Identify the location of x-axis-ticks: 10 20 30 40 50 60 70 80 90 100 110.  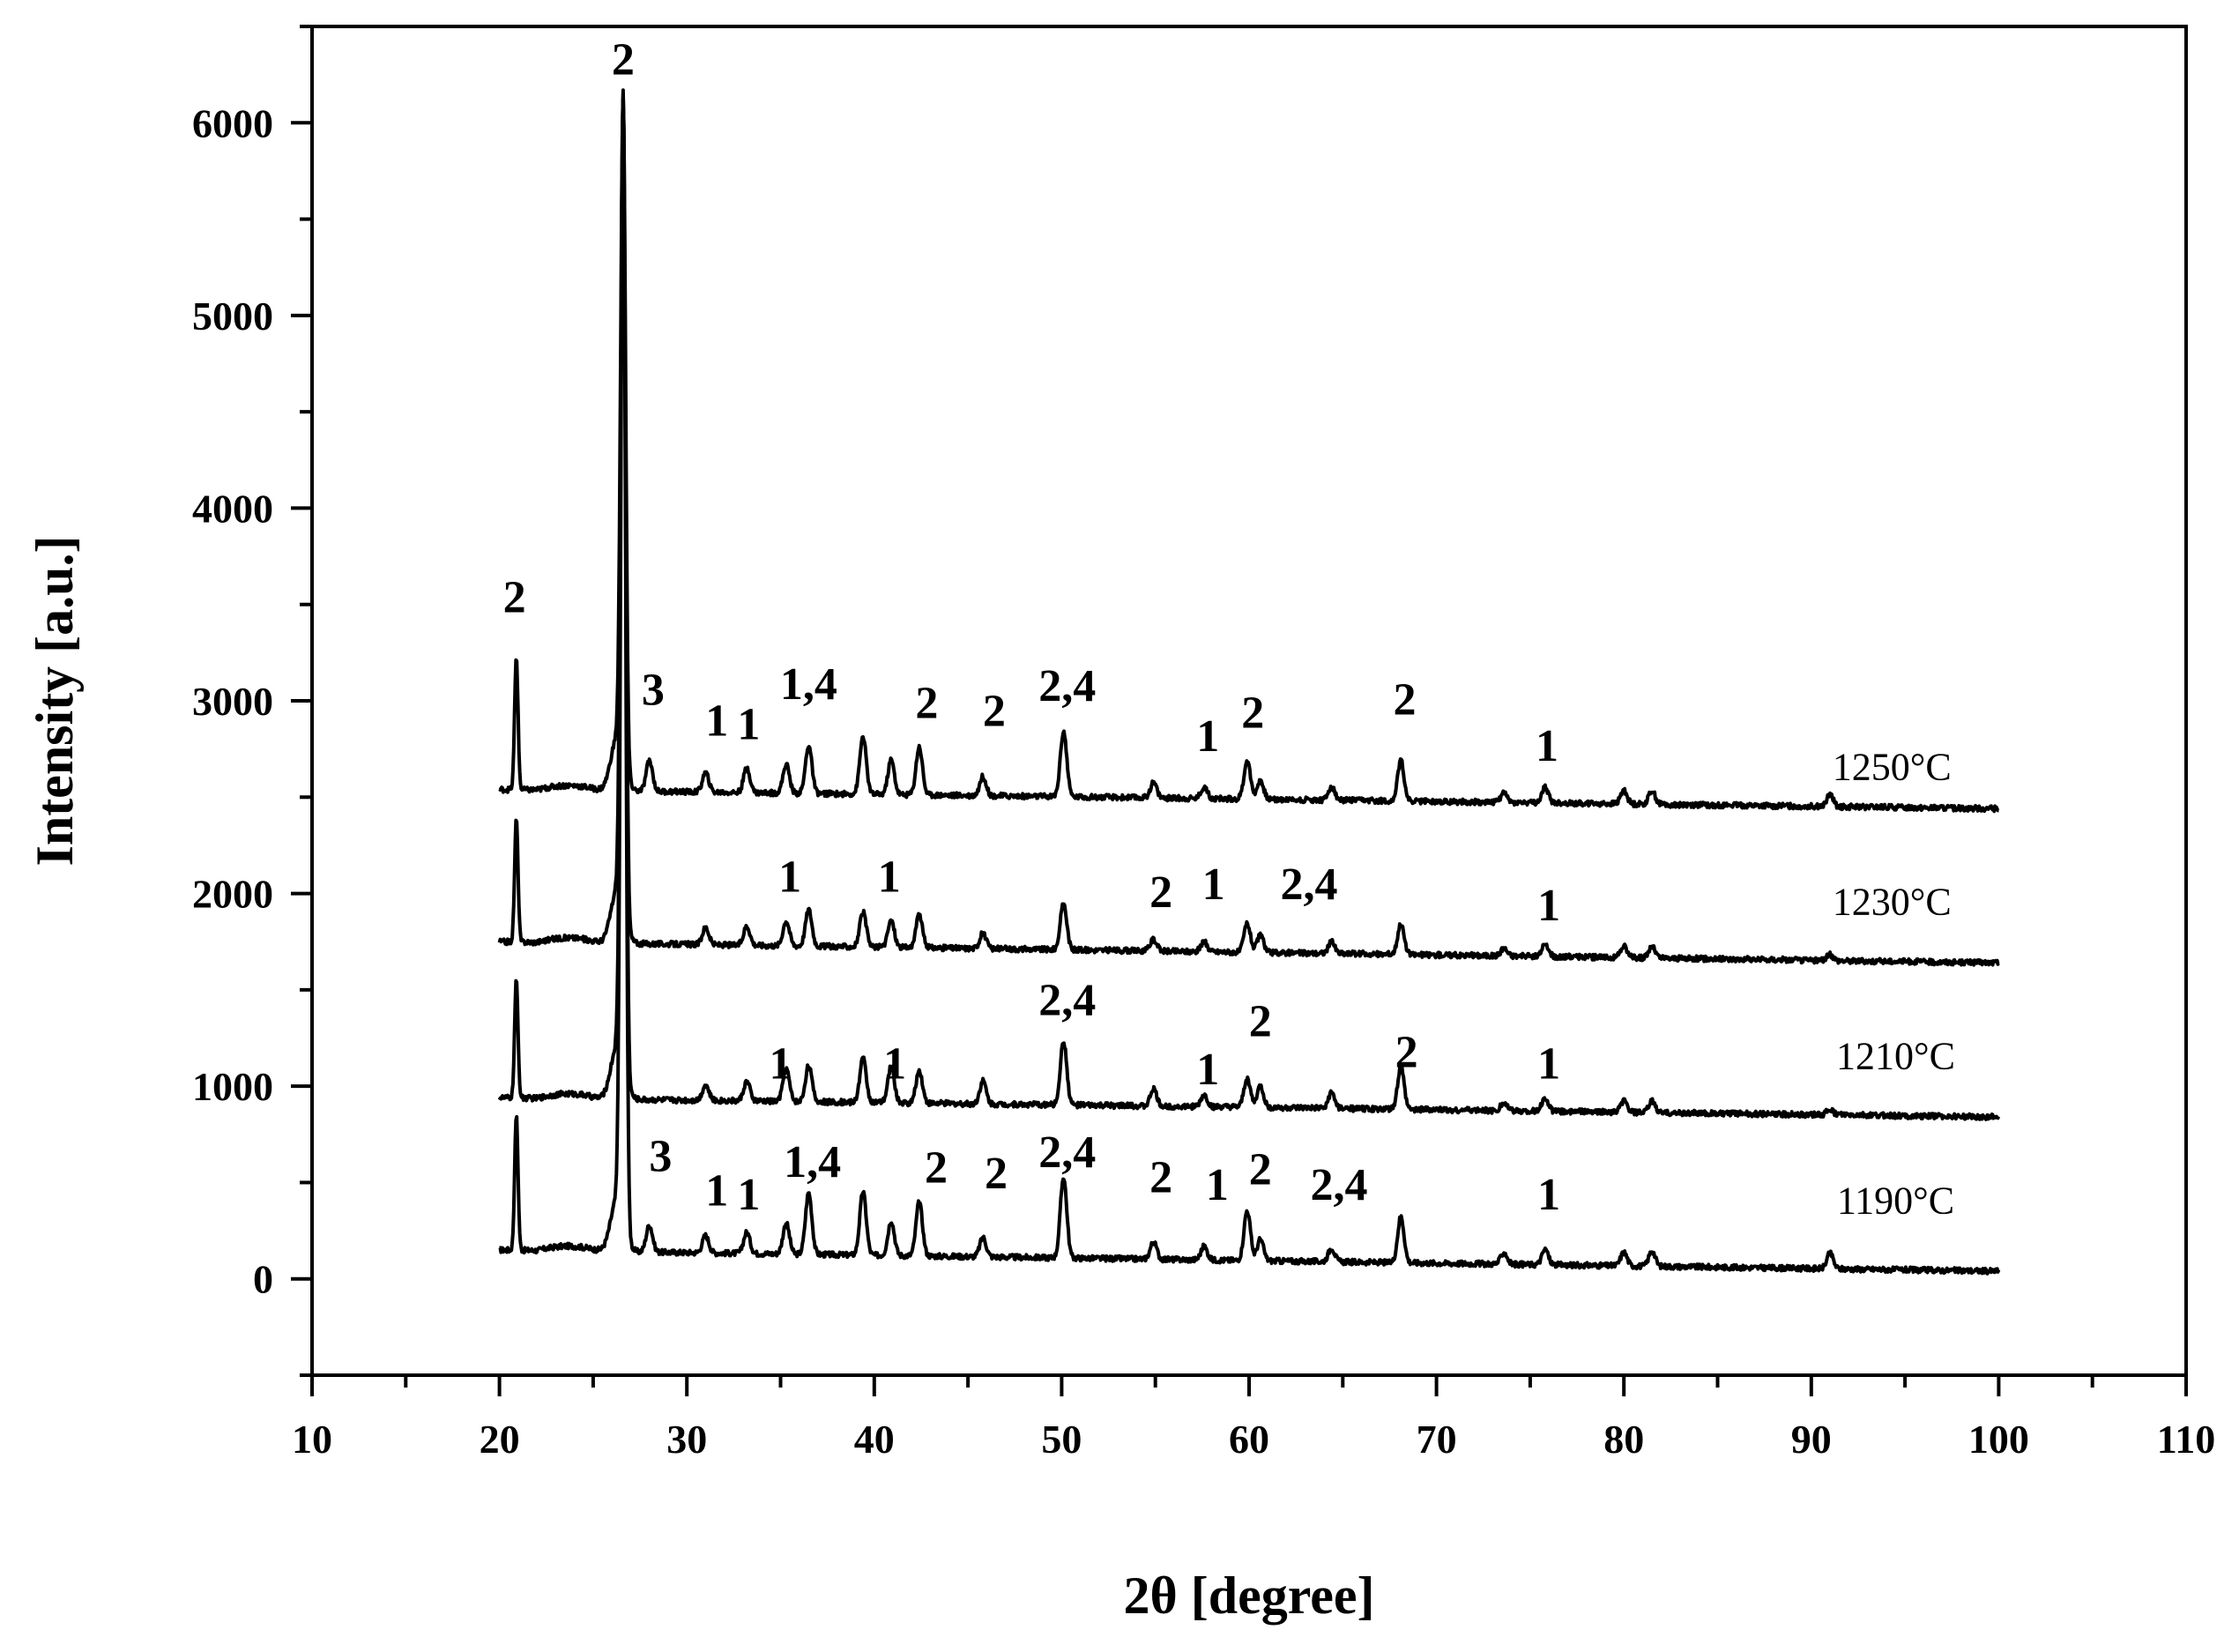
(1253, 1418).